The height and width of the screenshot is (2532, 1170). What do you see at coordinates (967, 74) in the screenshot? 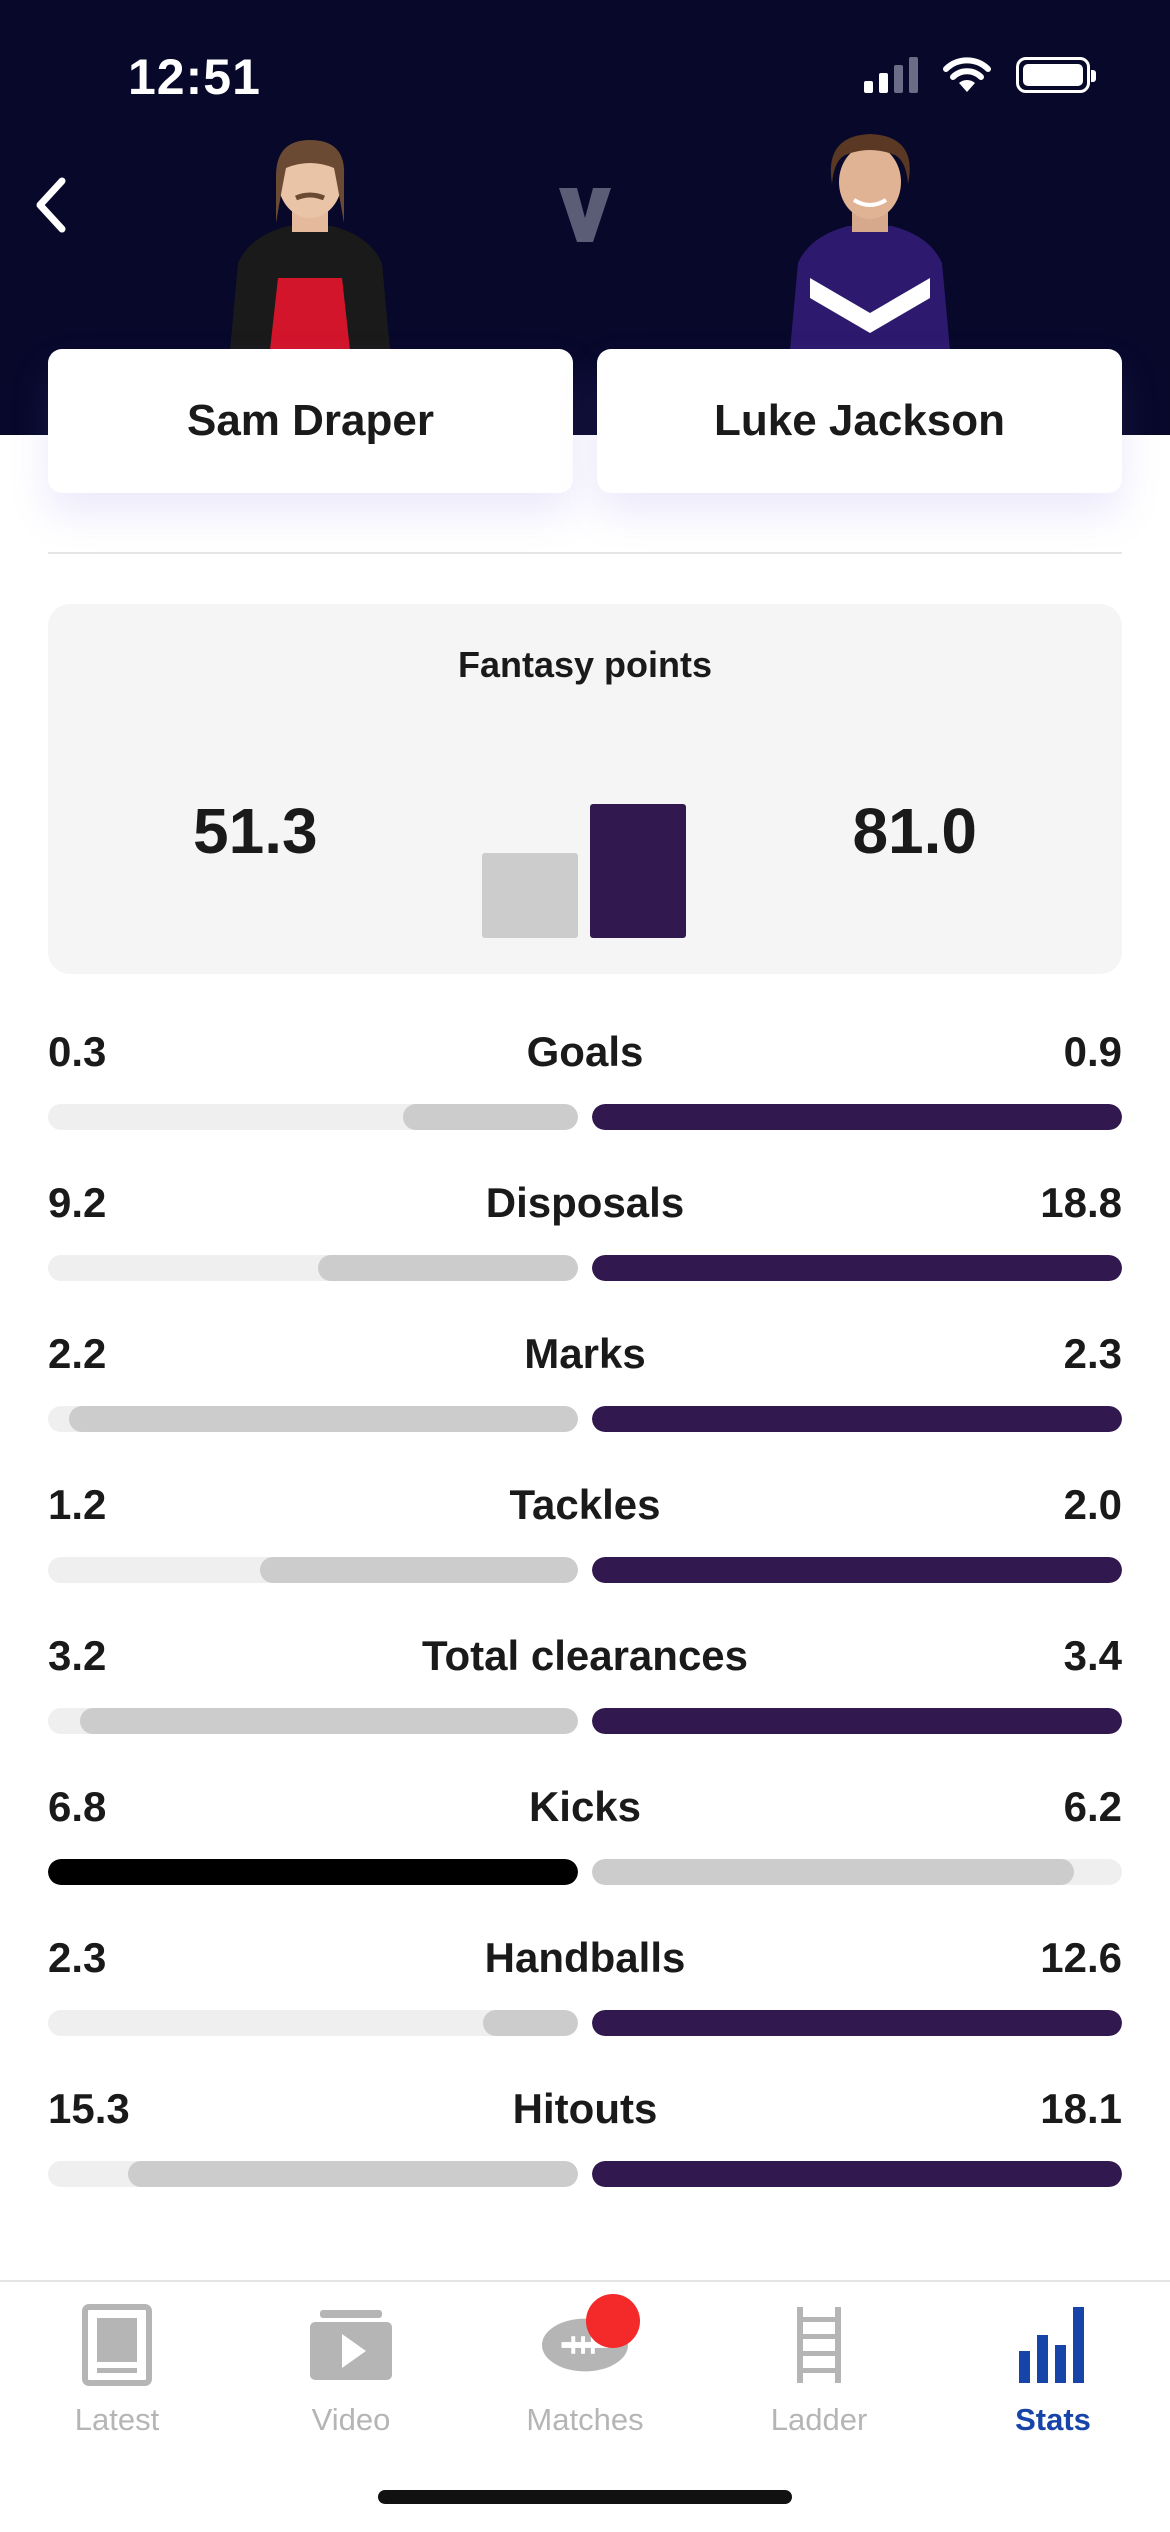
I see `wifi-icon` at bounding box center [967, 74].